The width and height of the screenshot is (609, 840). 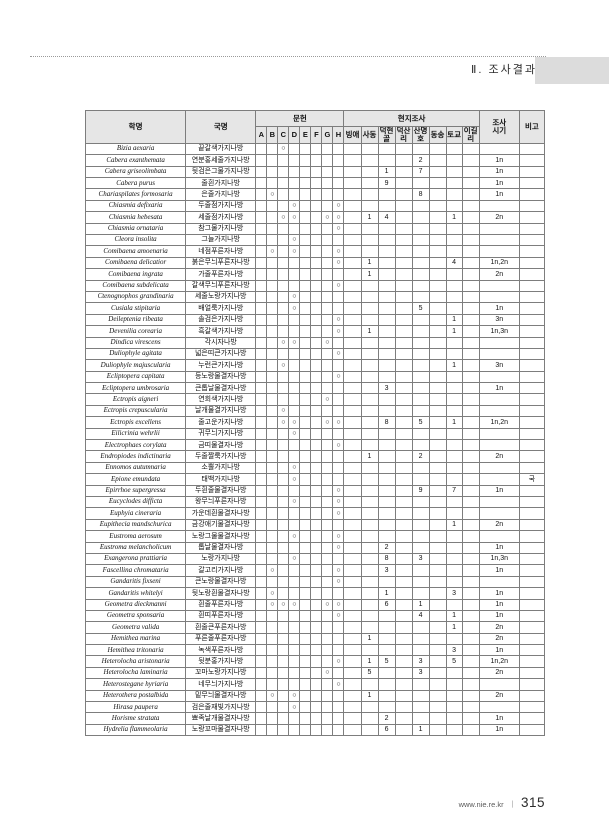 I want to click on table-row: Ennomos autumnaria 소뿔가지나방 ○, so click(x=315, y=468).